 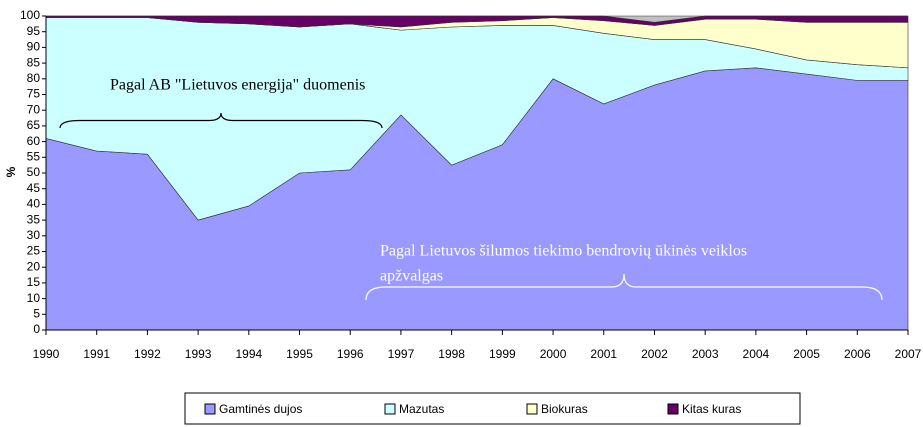 What do you see at coordinates (147, 354) in the screenshot?
I see `x-tick-label: 1992` at bounding box center [147, 354].